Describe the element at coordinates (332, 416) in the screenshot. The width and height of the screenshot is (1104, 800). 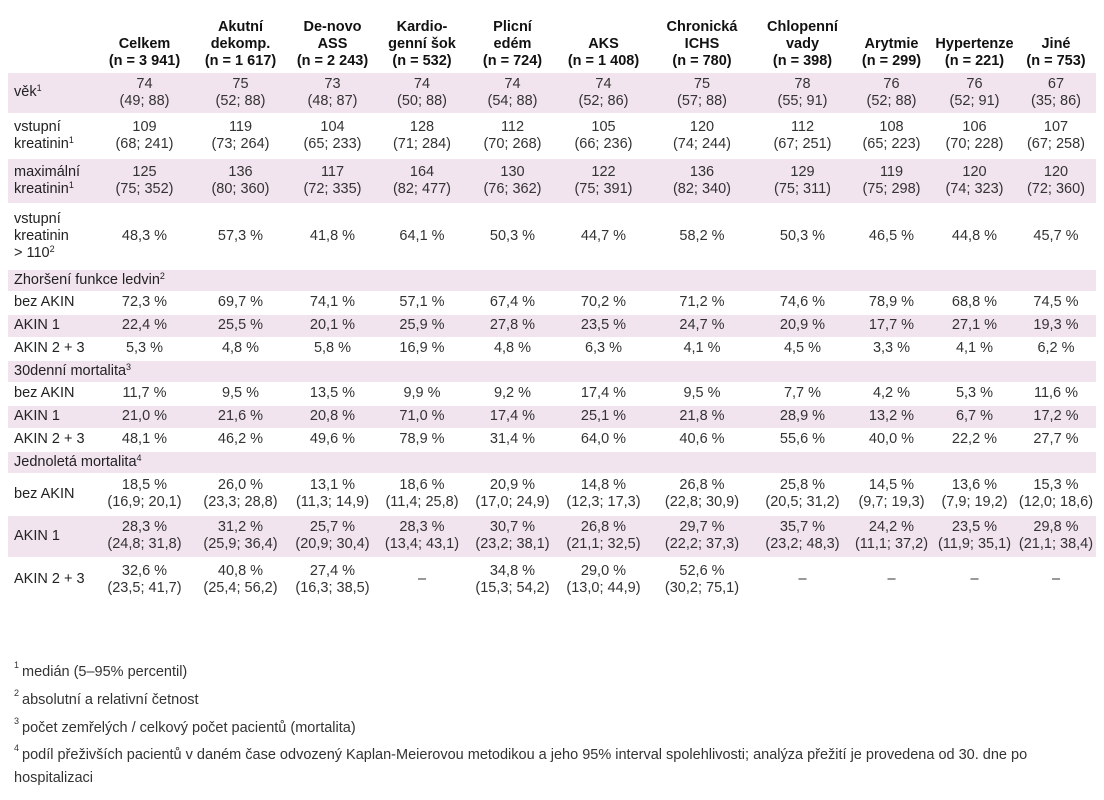
I see `table-cell: 20,8 %` at that location.